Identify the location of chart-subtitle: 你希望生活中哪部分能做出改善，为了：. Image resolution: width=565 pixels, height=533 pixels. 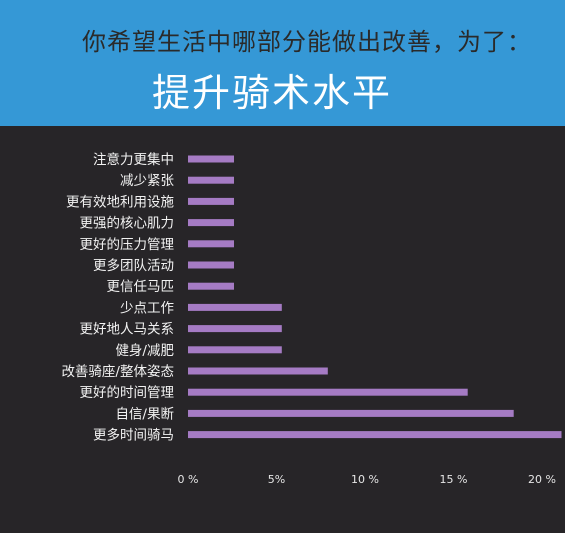
(307, 42).